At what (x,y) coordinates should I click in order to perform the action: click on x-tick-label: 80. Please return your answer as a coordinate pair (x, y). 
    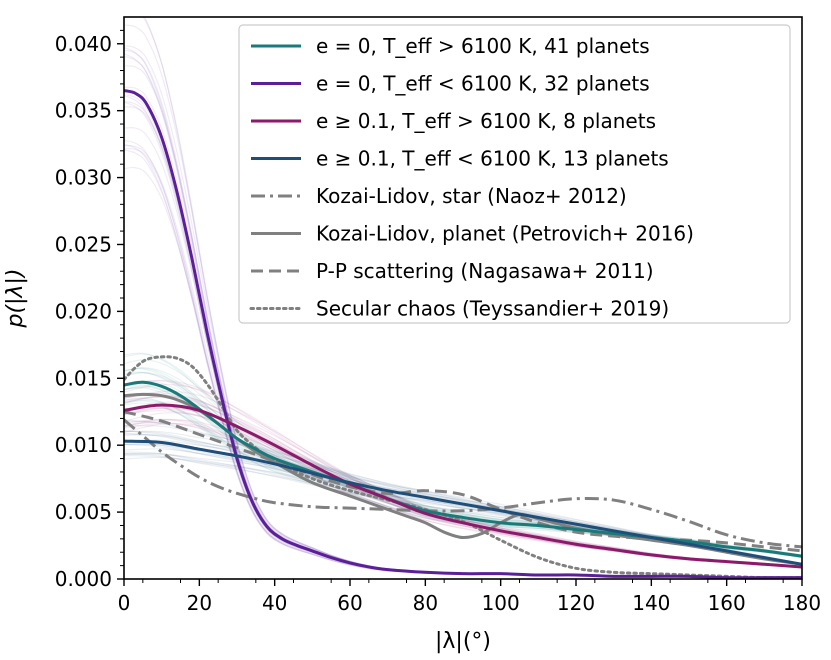
    Looking at the image, I should click on (425, 603).